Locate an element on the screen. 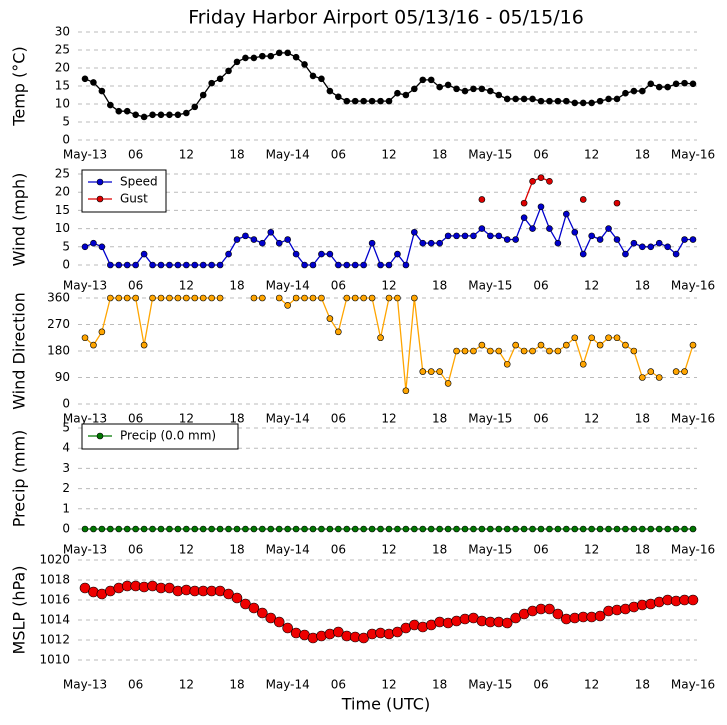 The image size is (727, 725). legend-marker is located at coordinates (100, 436).